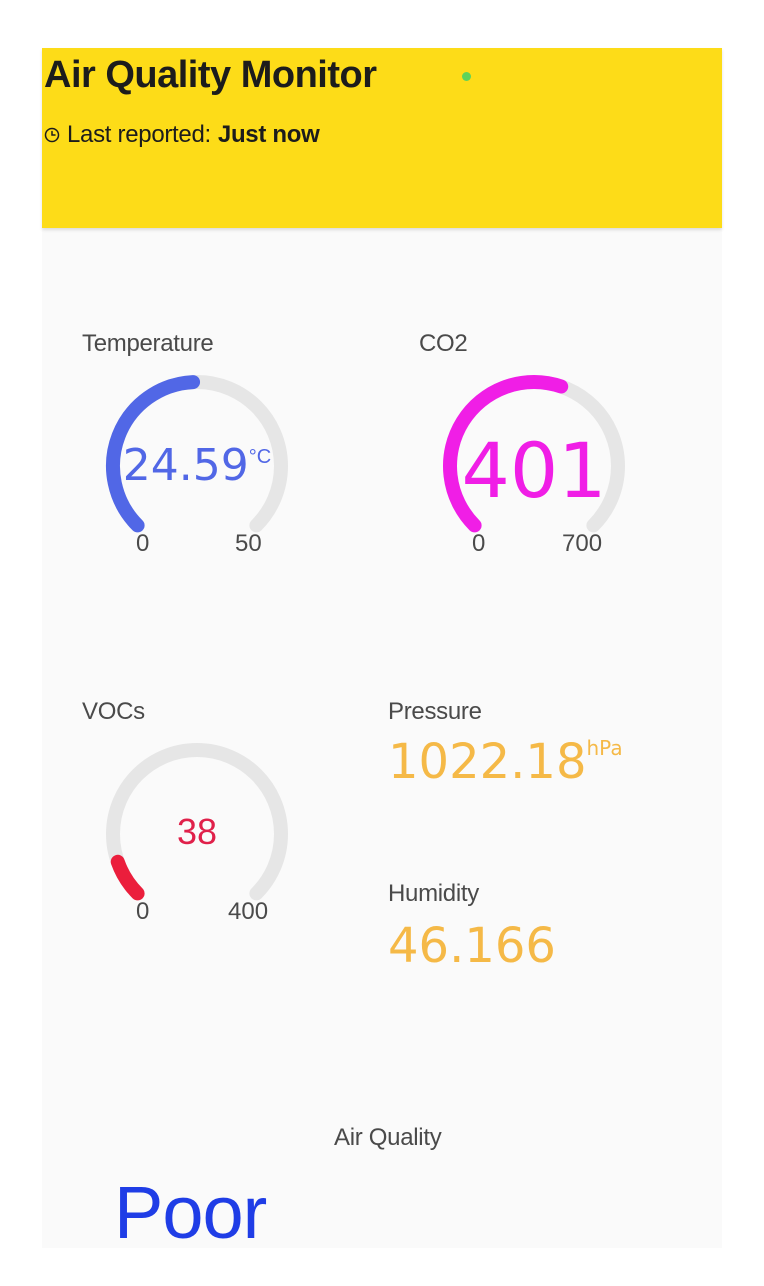 This screenshot has height=1286, width=764. Describe the element at coordinates (210, 75) in the screenshot. I see `page-title: Air Quality Monitor` at that location.